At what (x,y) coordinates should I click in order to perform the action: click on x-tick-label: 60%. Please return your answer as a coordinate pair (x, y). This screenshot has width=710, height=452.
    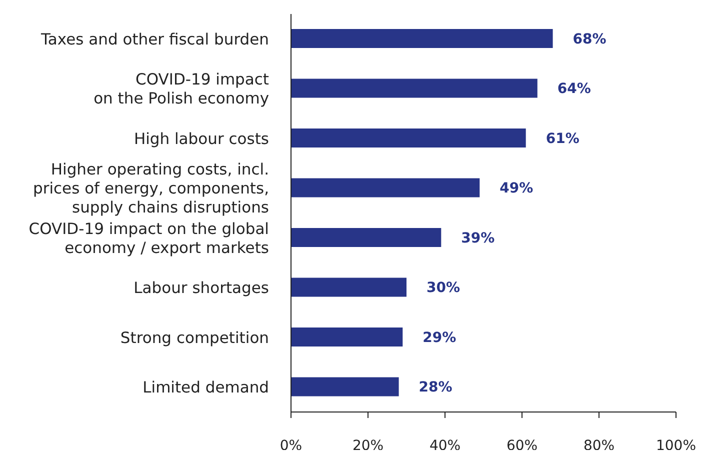
    Looking at the image, I should click on (522, 445).